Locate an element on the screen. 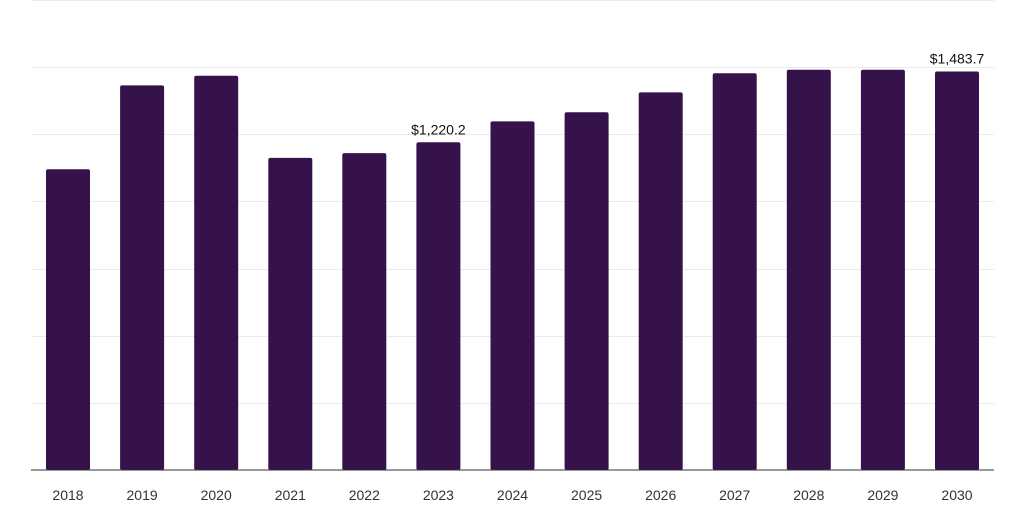 The image size is (1024, 512). bar-2020 is located at coordinates (216, 272).